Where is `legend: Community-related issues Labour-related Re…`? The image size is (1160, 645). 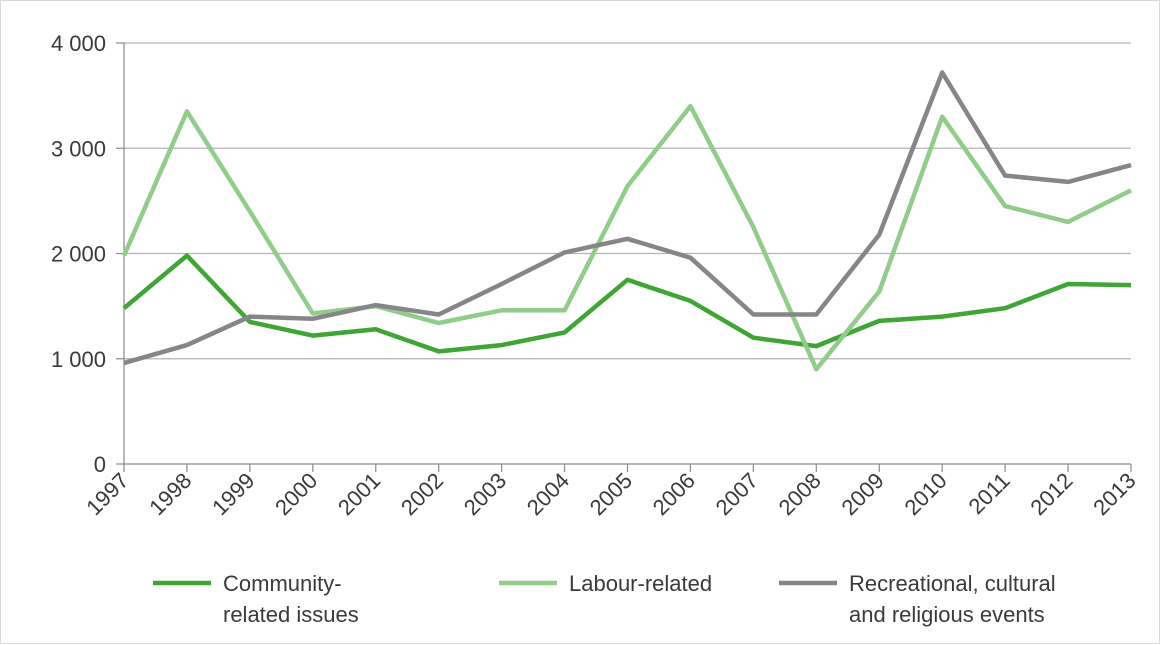 legend: Community-related issues Labour-related Re… is located at coordinates (604, 599).